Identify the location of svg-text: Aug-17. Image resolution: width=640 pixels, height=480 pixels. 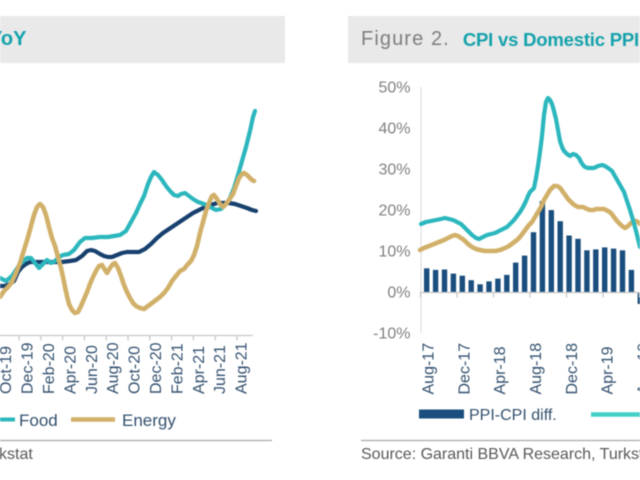
(429, 369).